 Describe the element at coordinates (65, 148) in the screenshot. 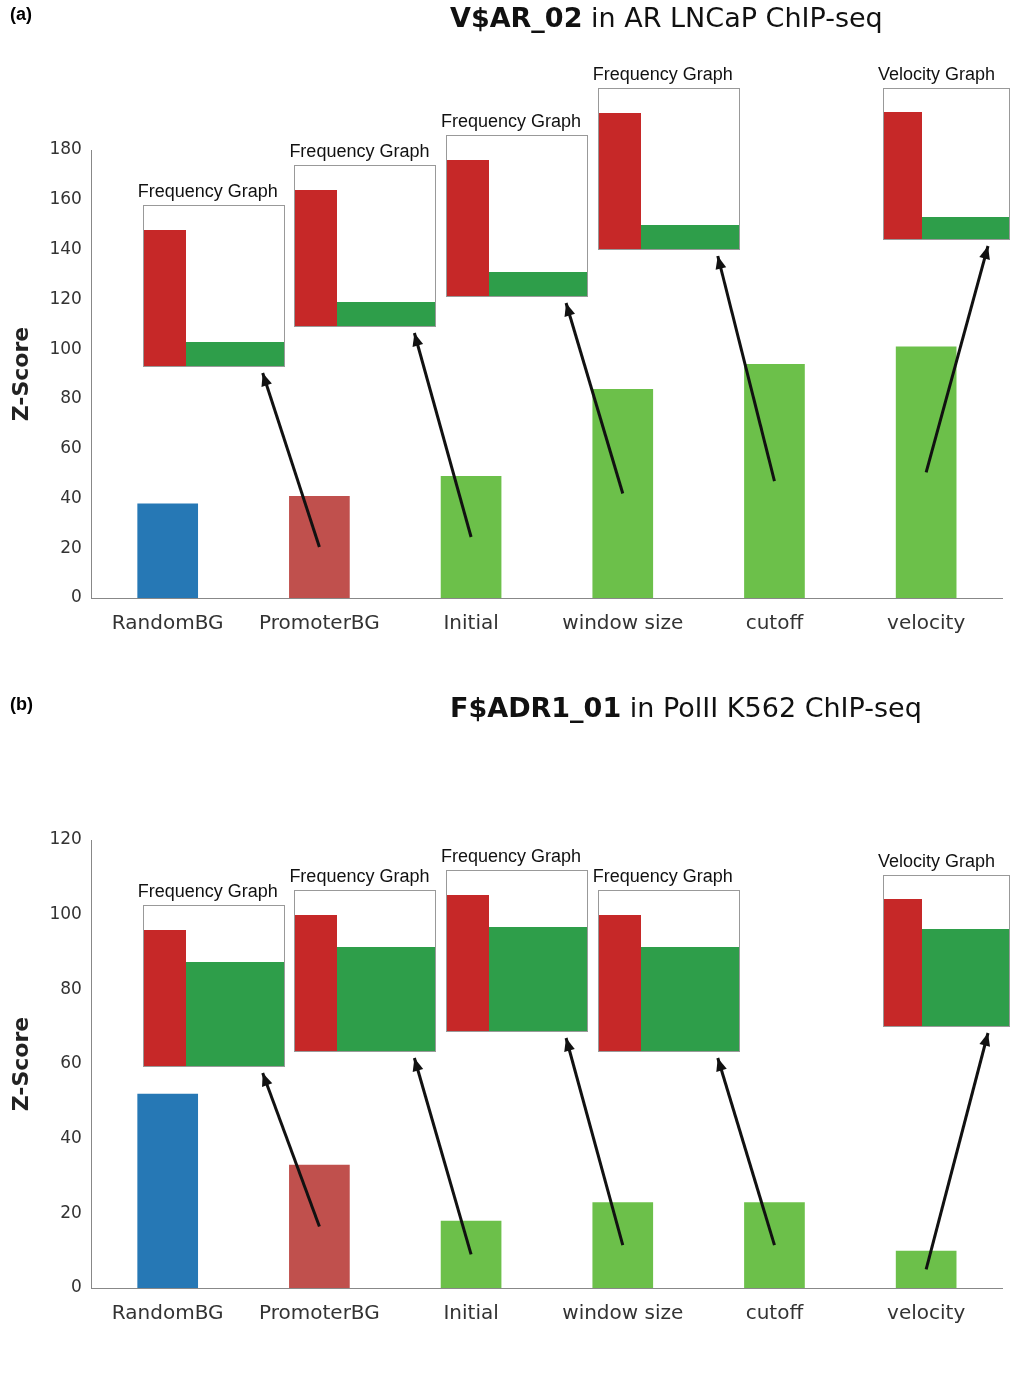

I see `y-tick-label: 180` at that location.